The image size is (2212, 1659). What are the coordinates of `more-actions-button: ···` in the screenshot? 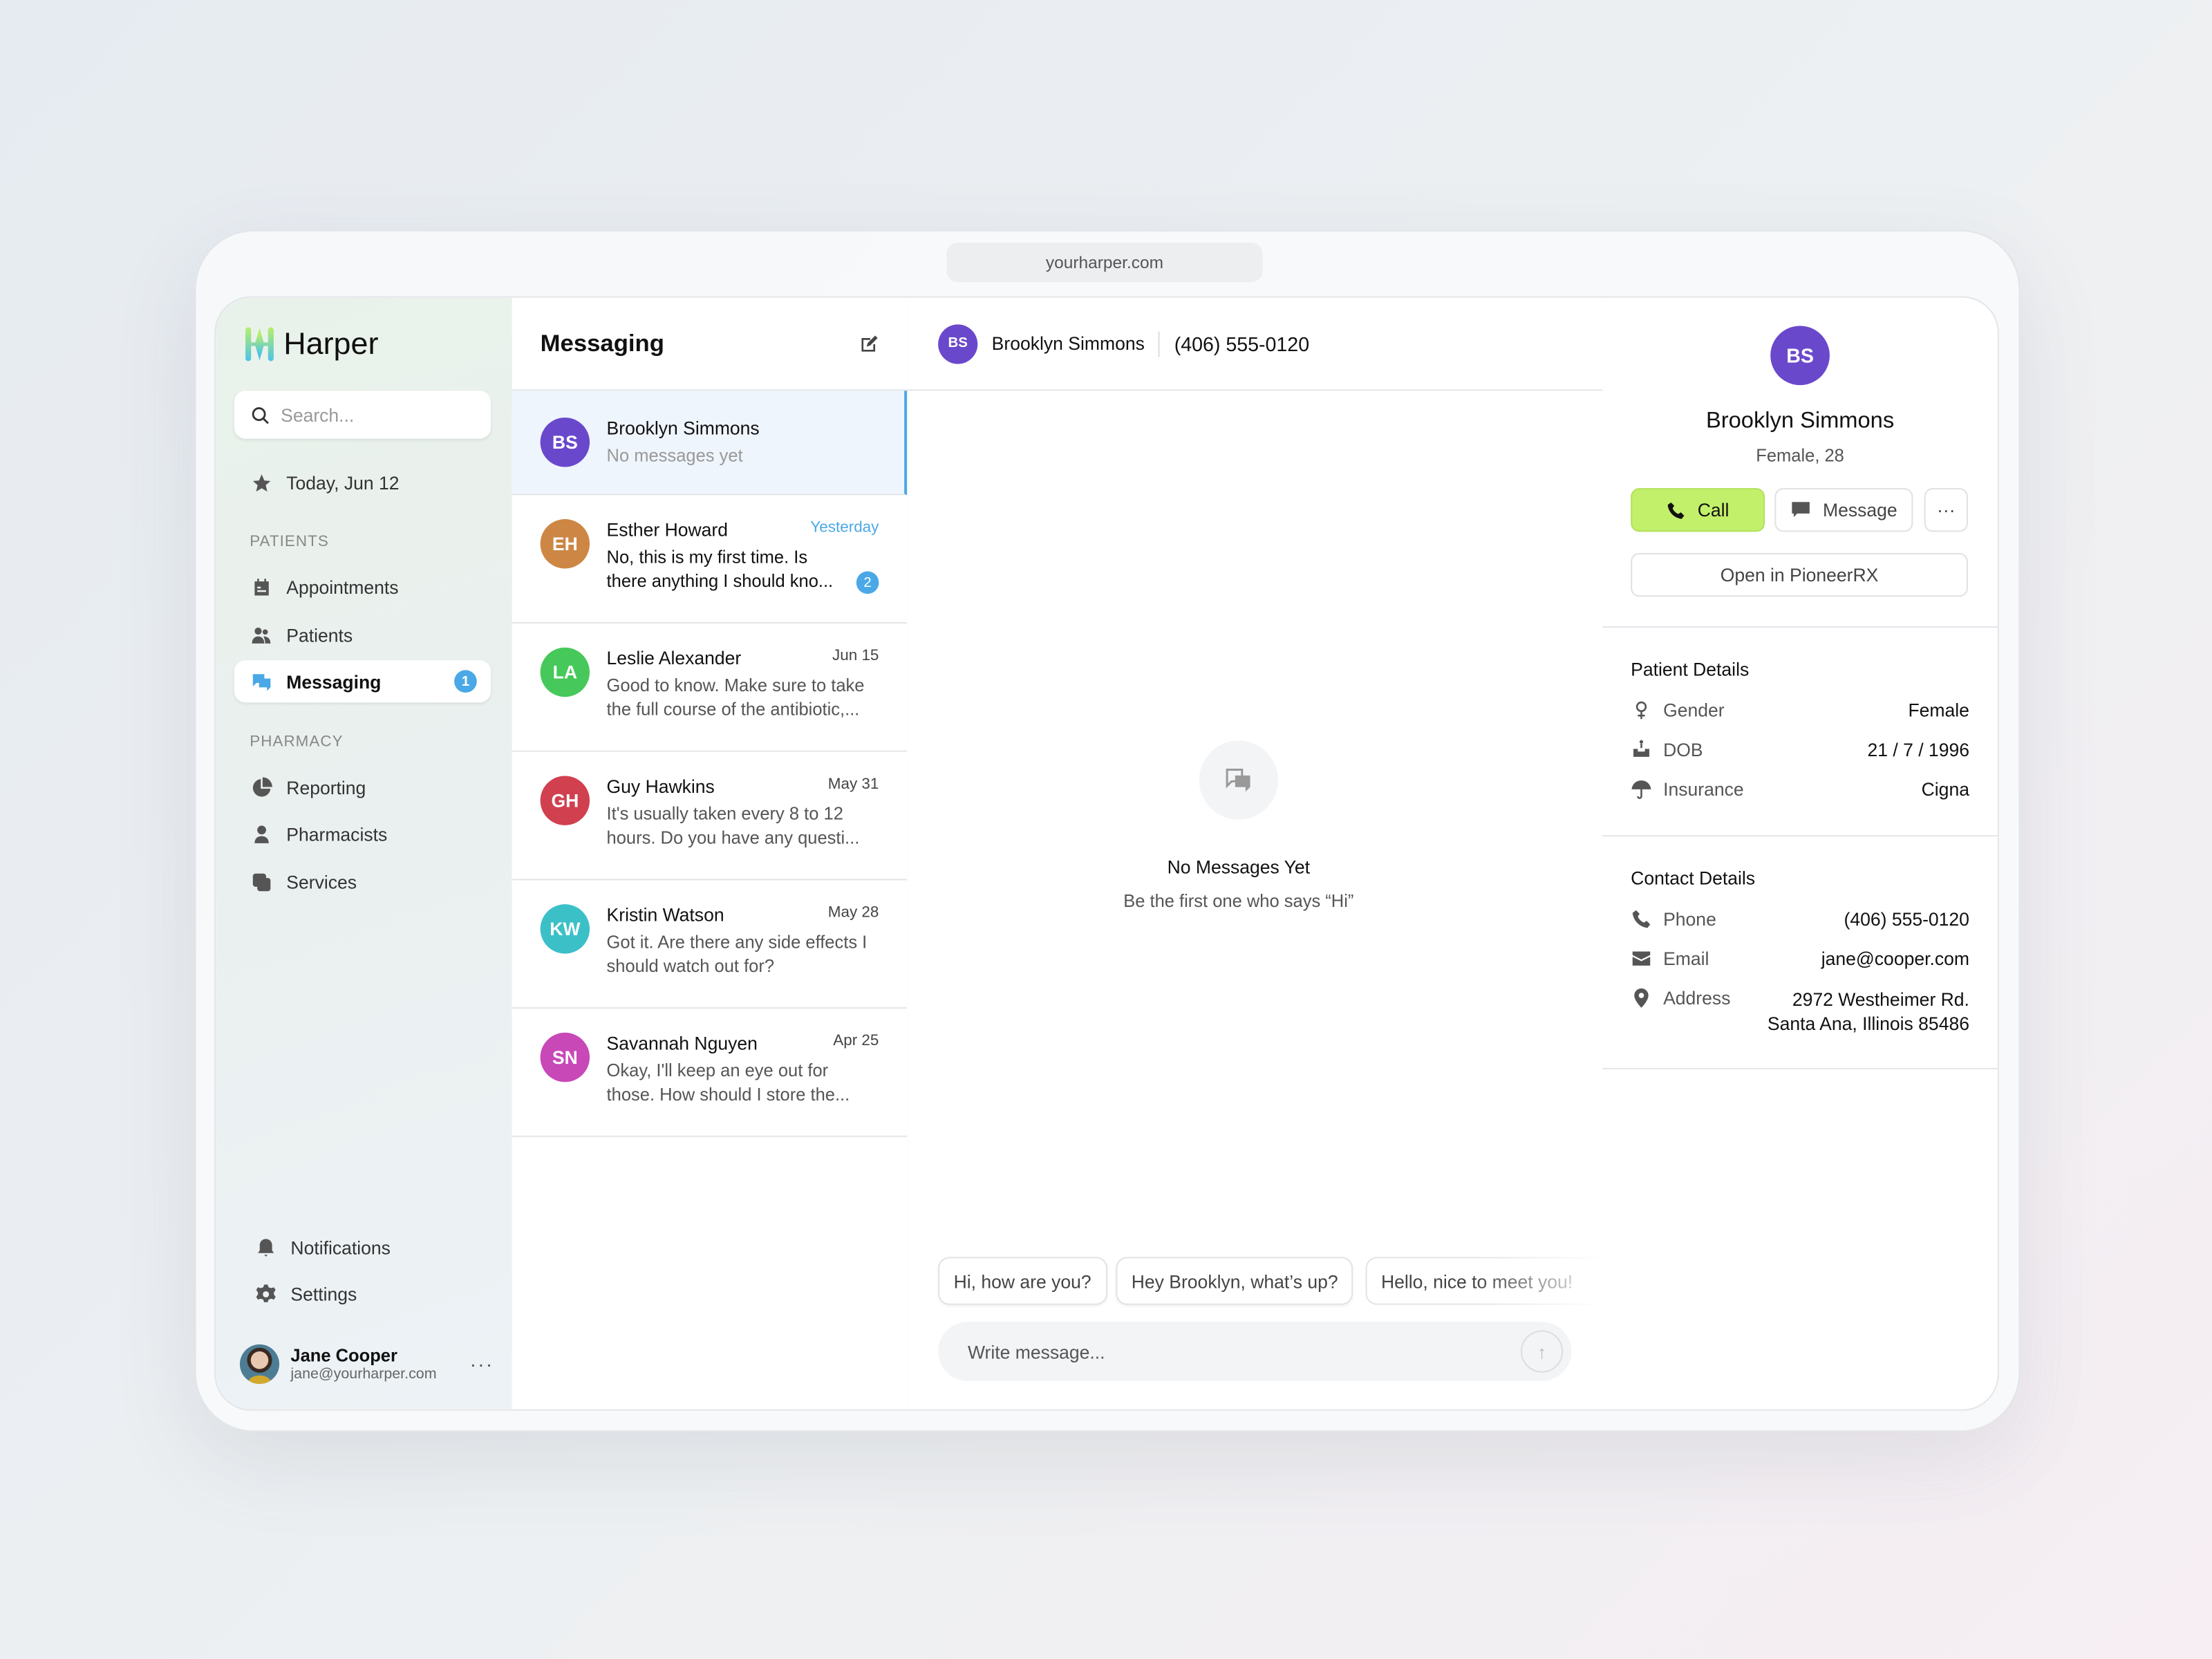 It's located at (1946, 510).